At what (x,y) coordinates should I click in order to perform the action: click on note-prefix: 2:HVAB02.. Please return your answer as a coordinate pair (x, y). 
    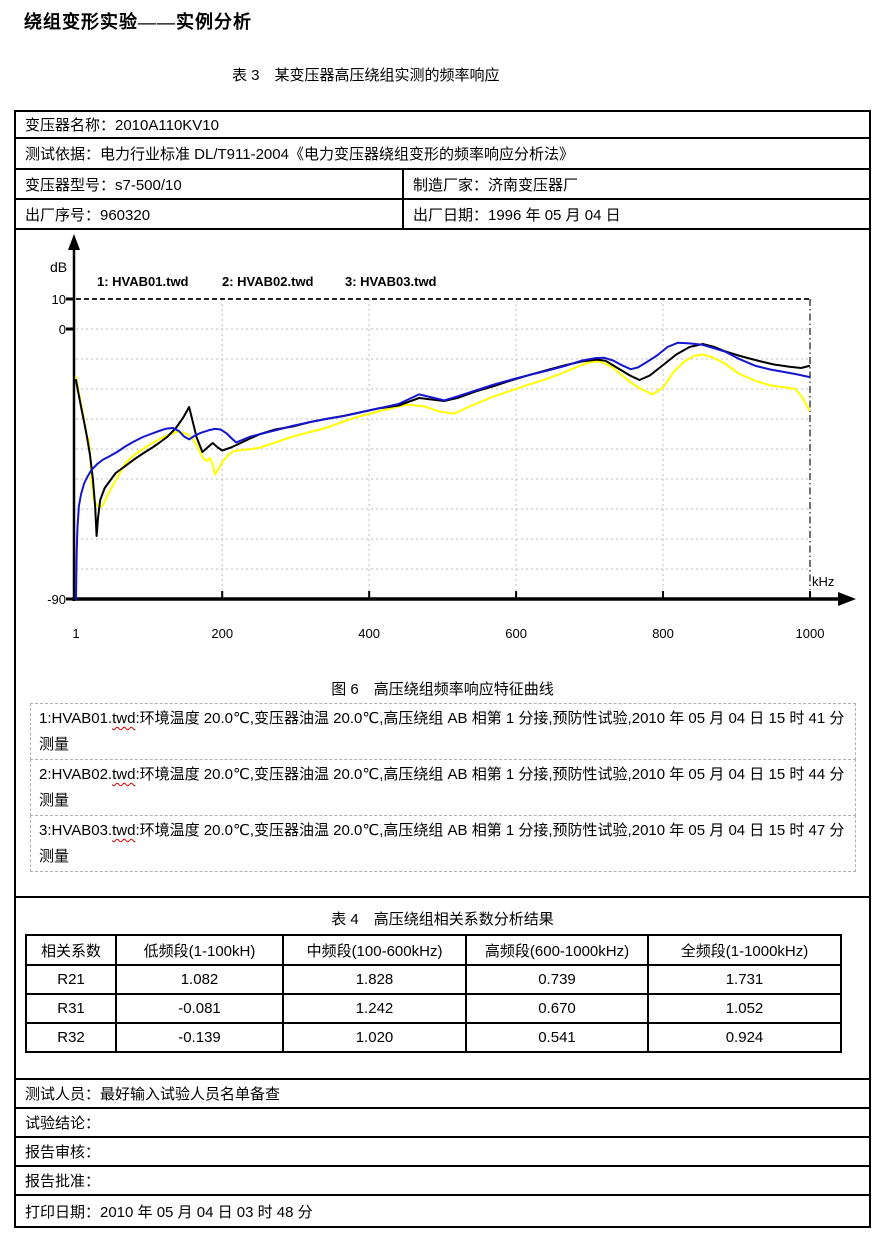
    Looking at the image, I should click on (76, 774).